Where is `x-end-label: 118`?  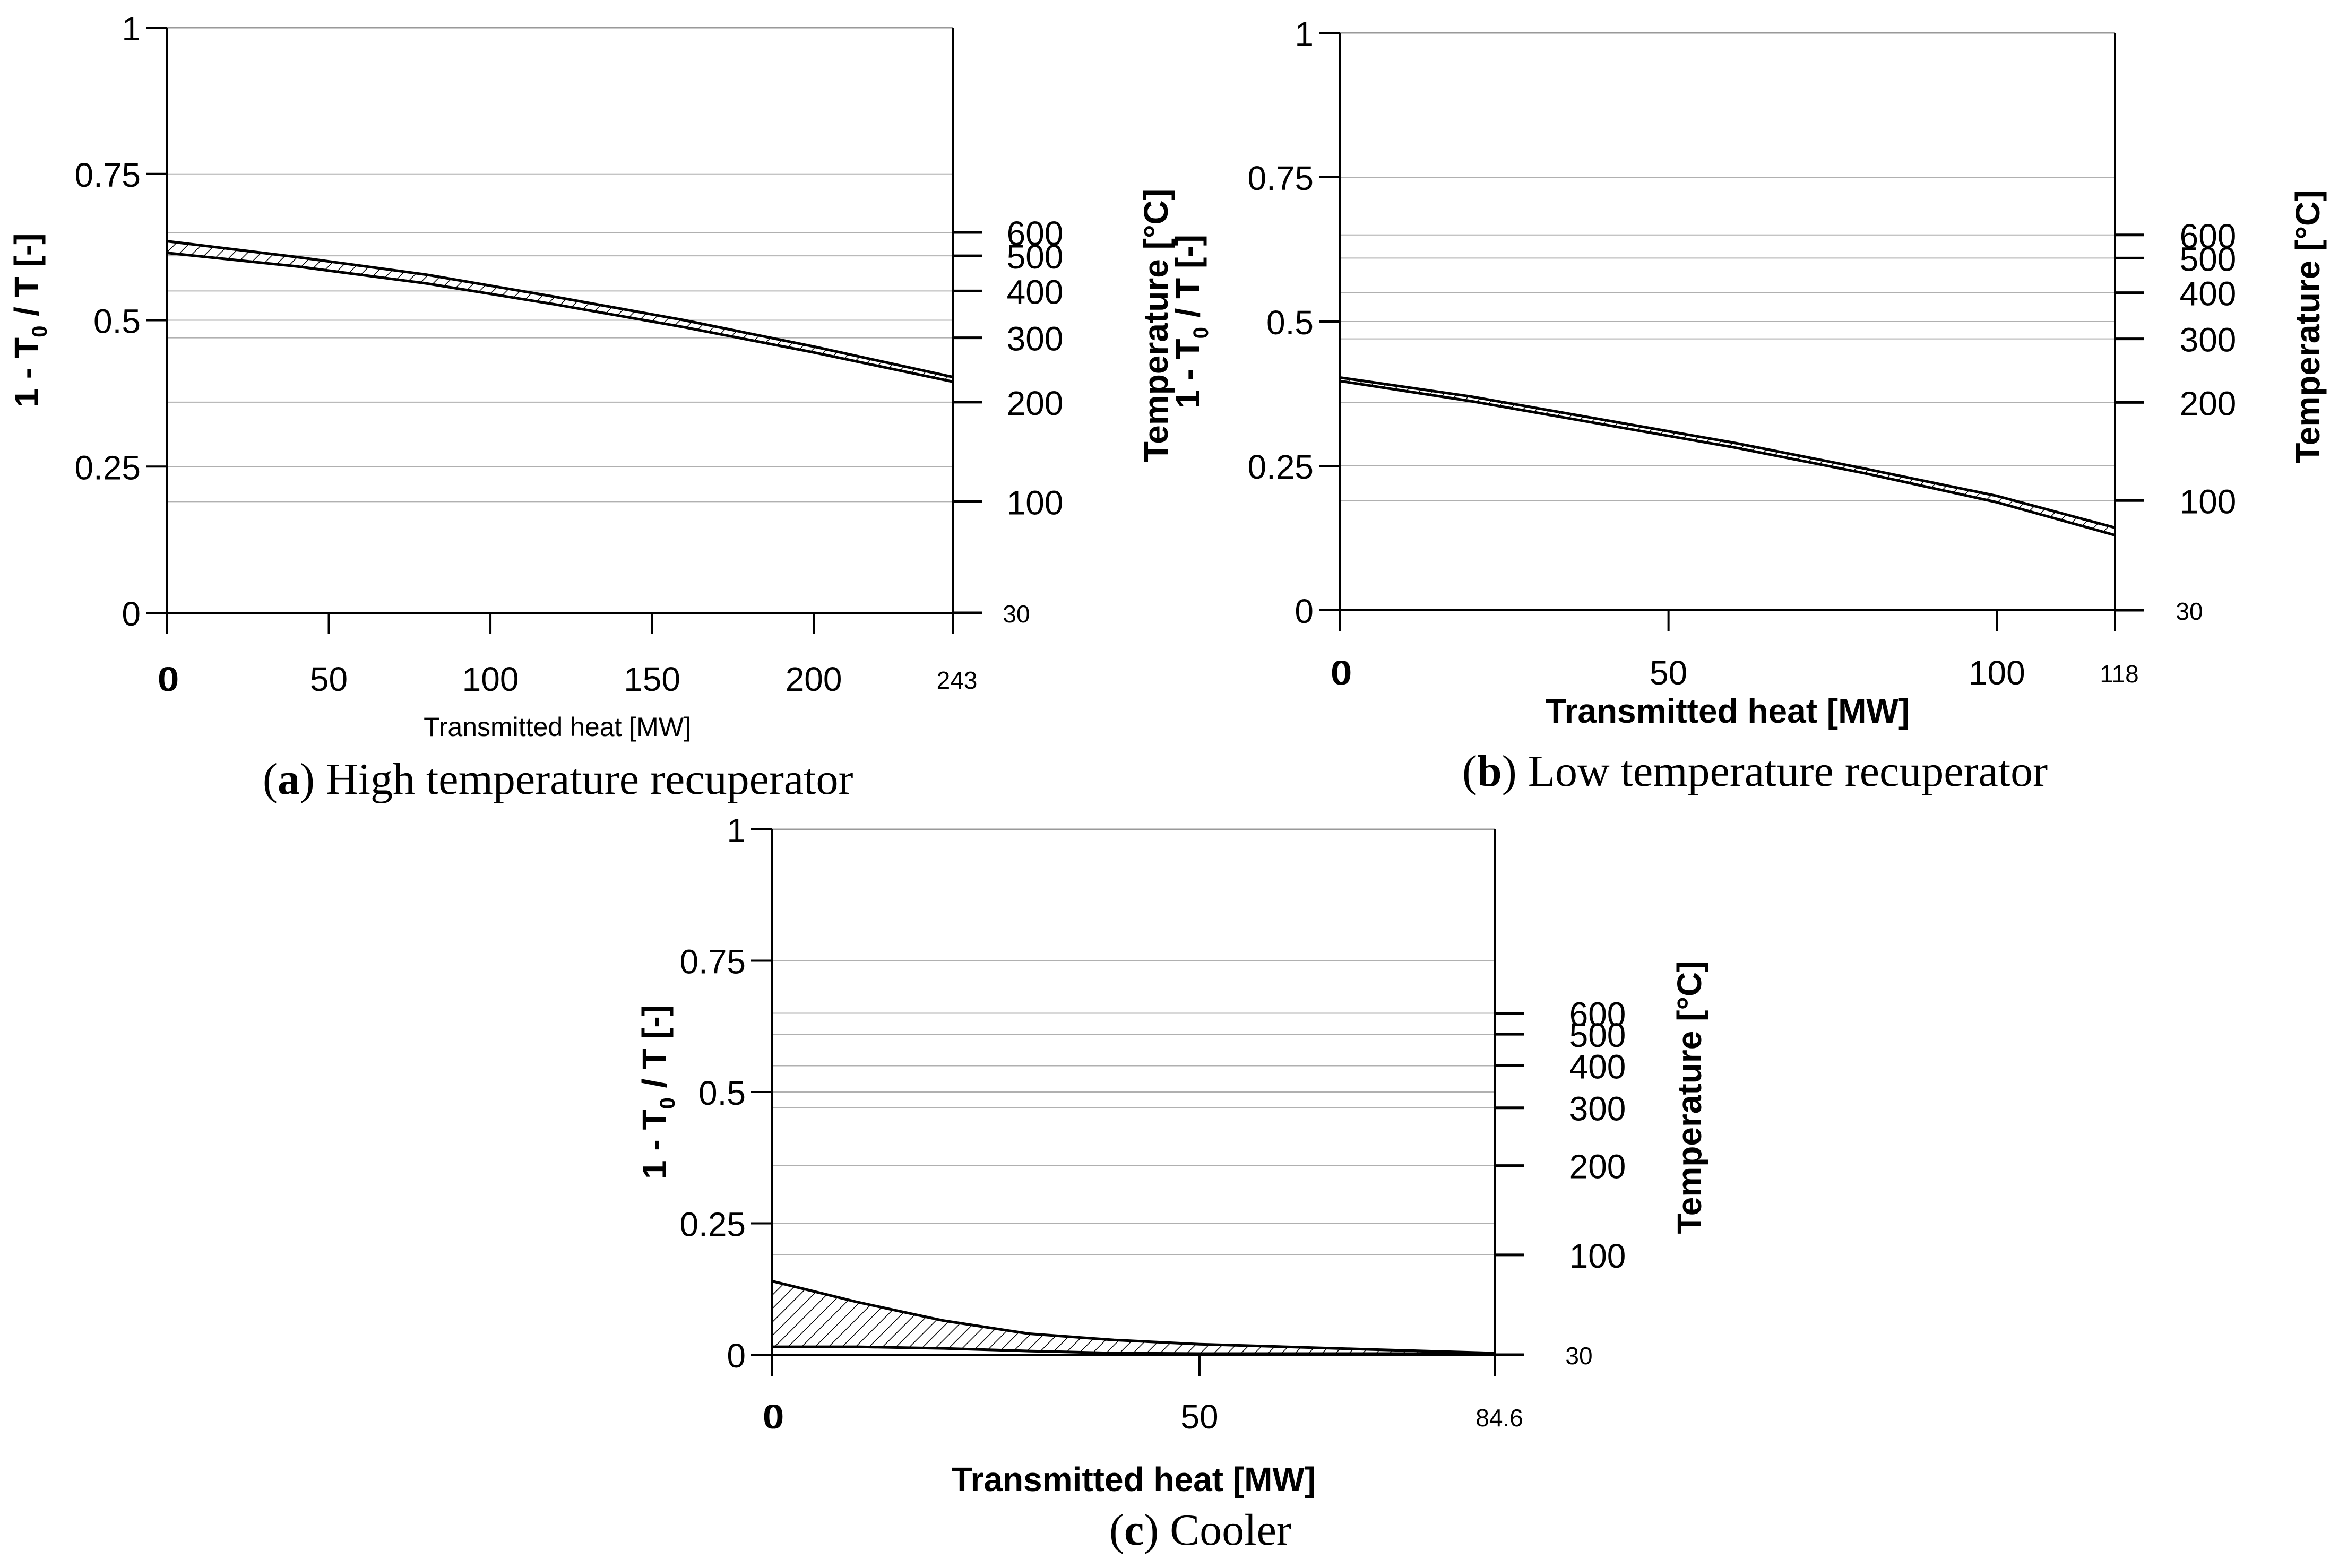
x-end-label: 118 is located at coordinates (2119, 674).